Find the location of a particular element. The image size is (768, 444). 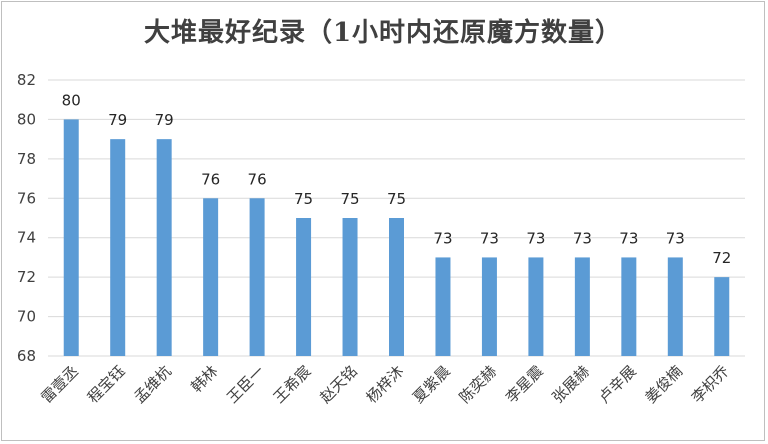

y-tick-label: 74 is located at coordinates (26, 238).